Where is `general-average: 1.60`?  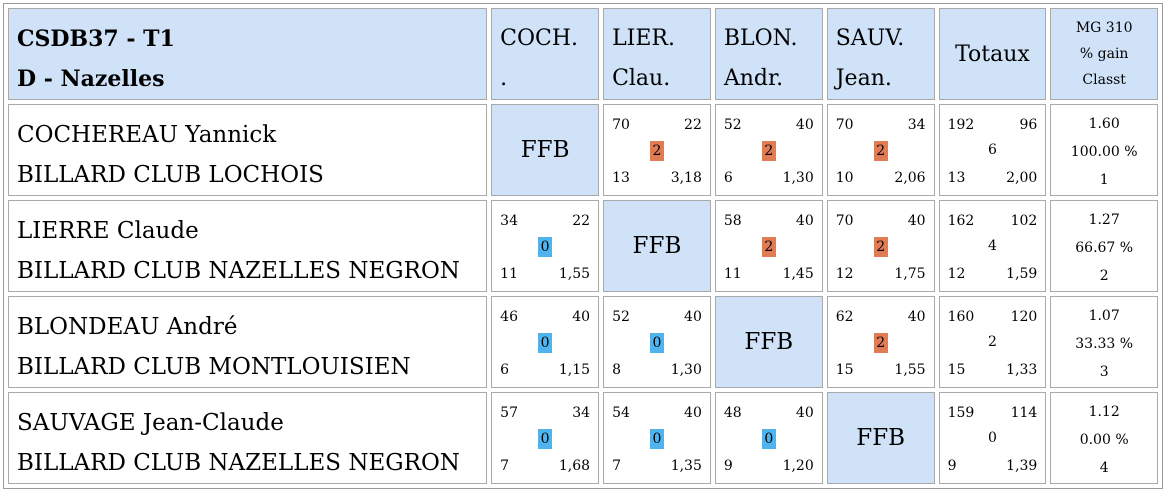
general-average: 1.60 is located at coordinates (1104, 124).